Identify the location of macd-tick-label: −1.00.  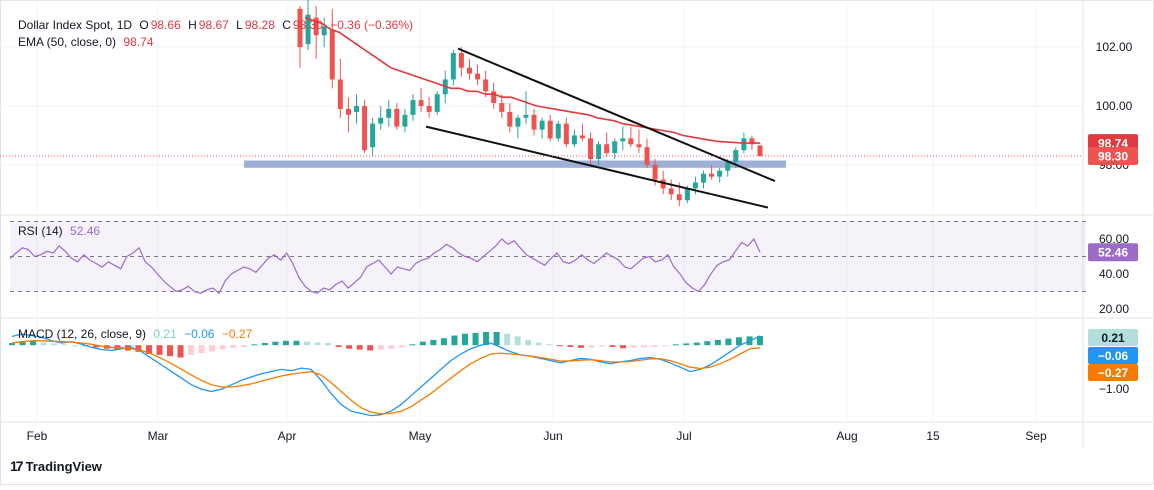
(1114, 389).